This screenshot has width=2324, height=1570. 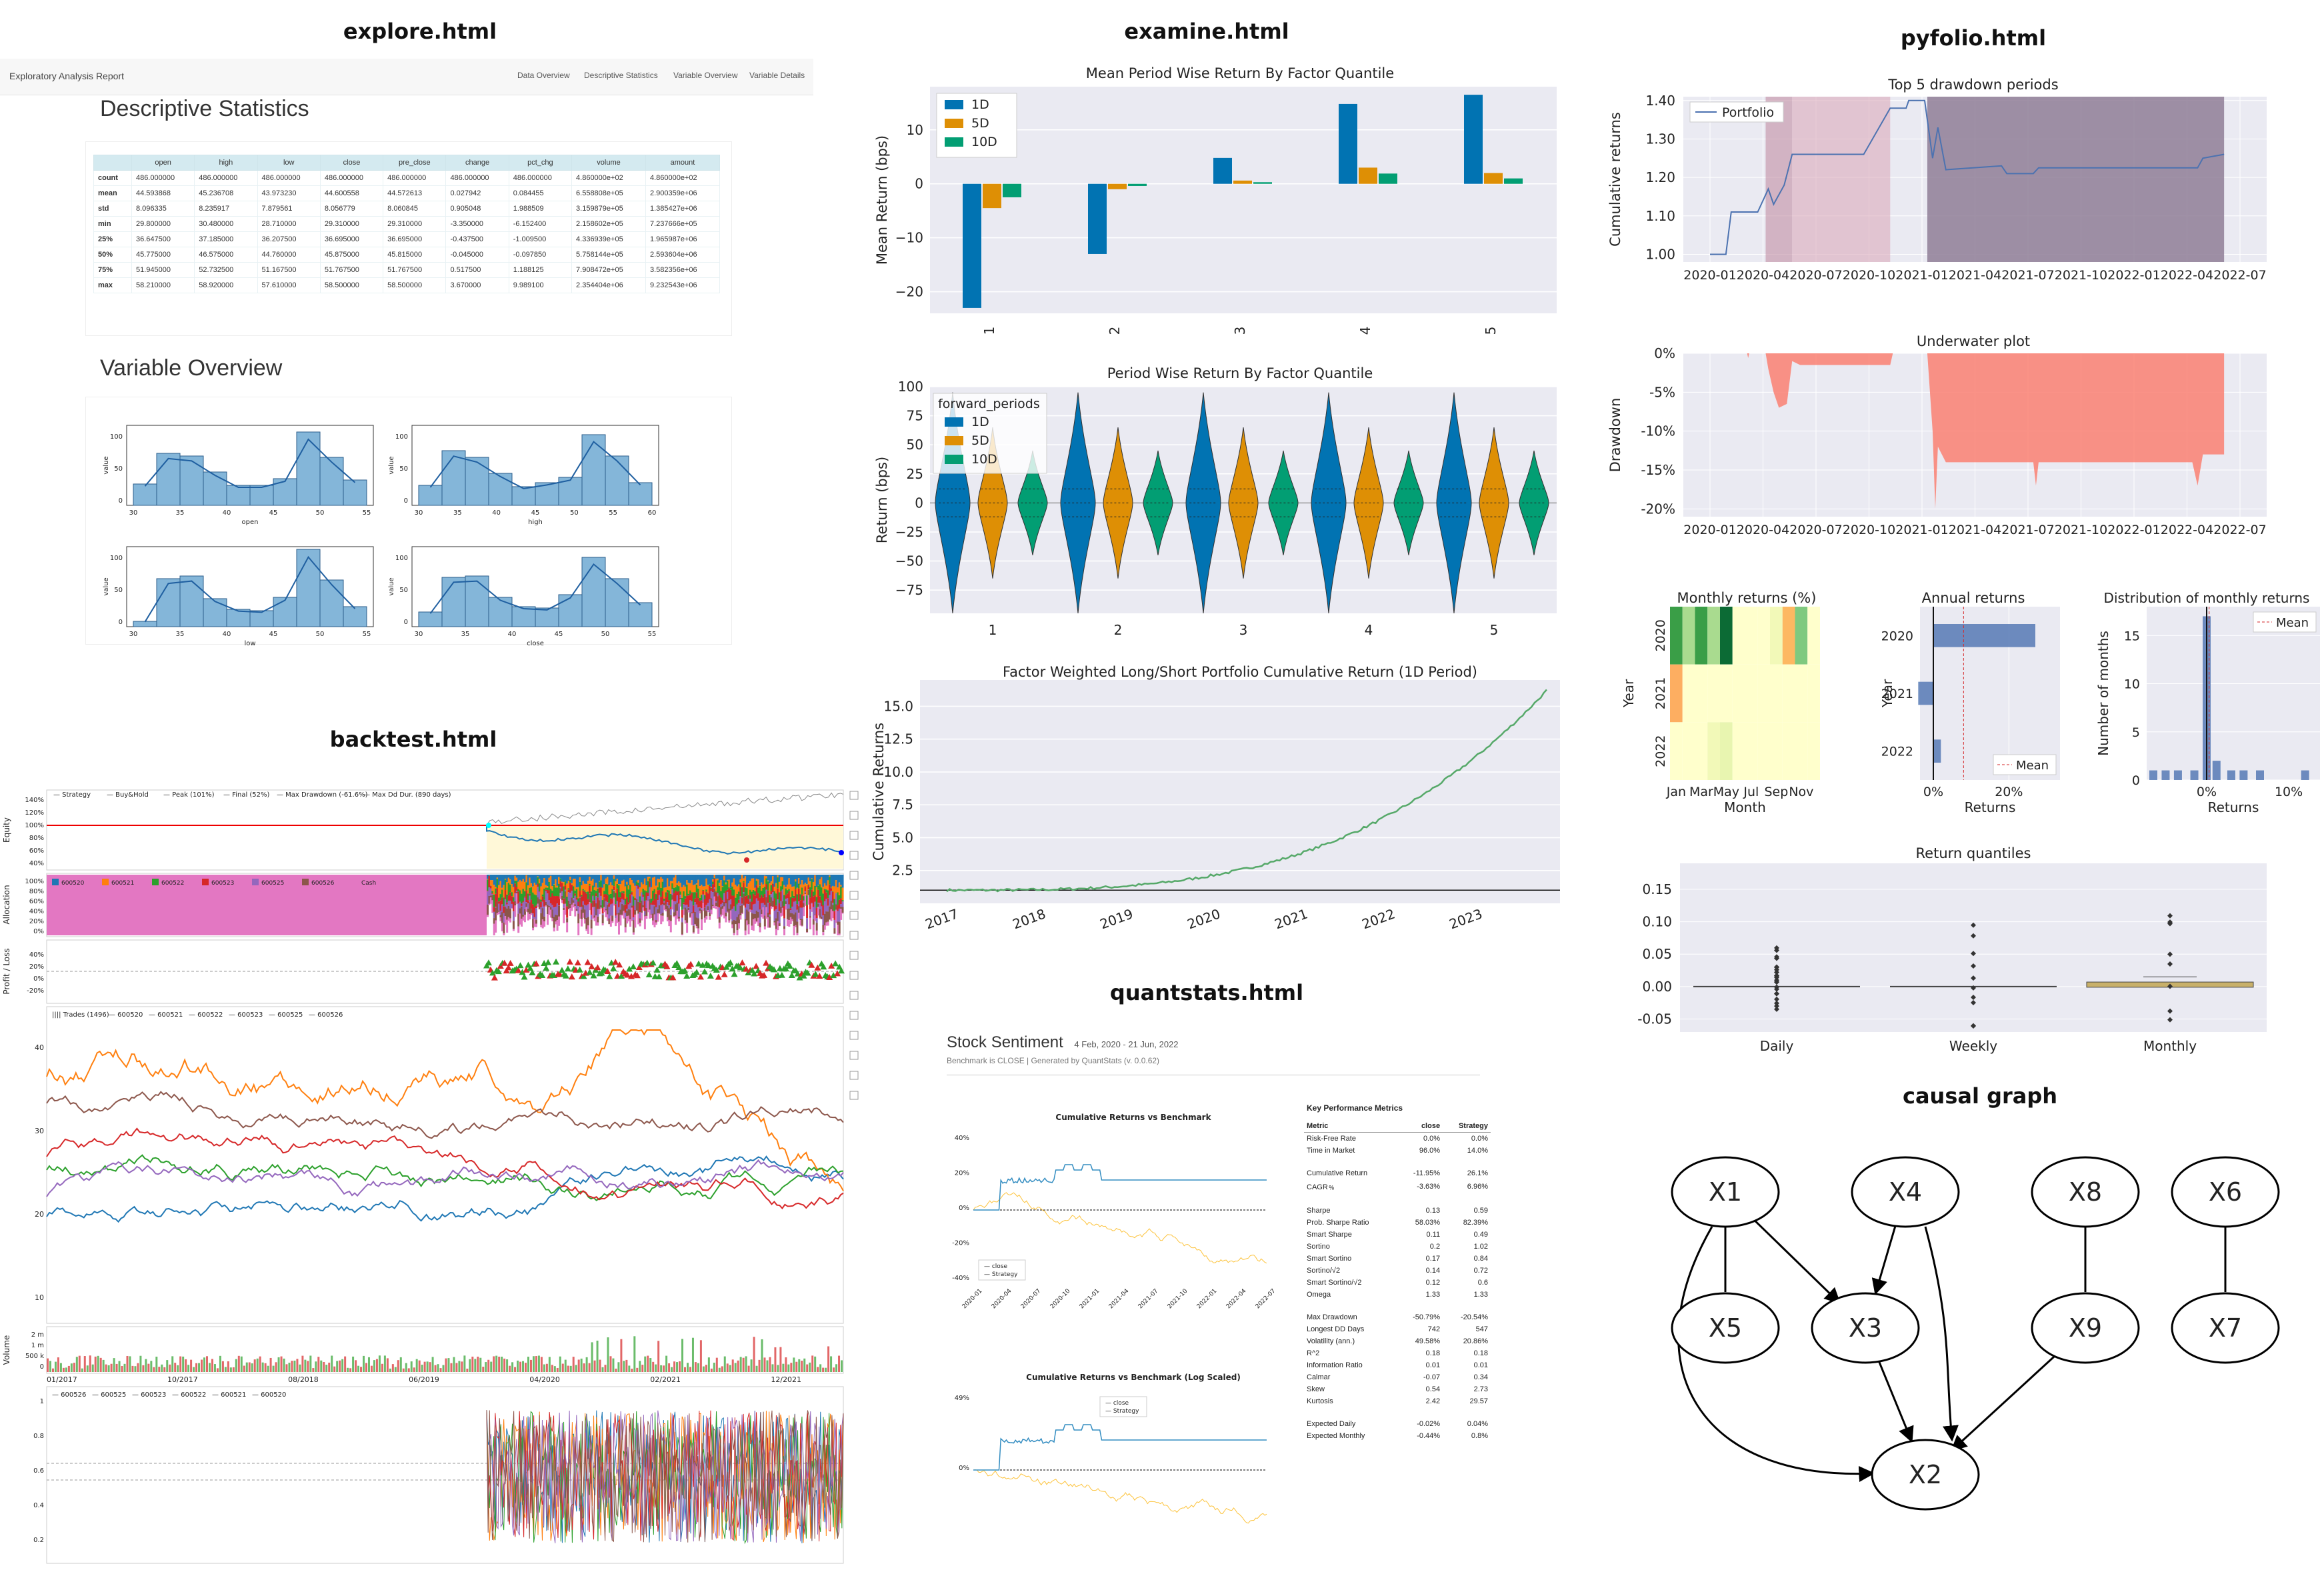 What do you see at coordinates (1480, 1247) in the screenshot?
I see `kpm-cell: 1.02` at bounding box center [1480, 1247].